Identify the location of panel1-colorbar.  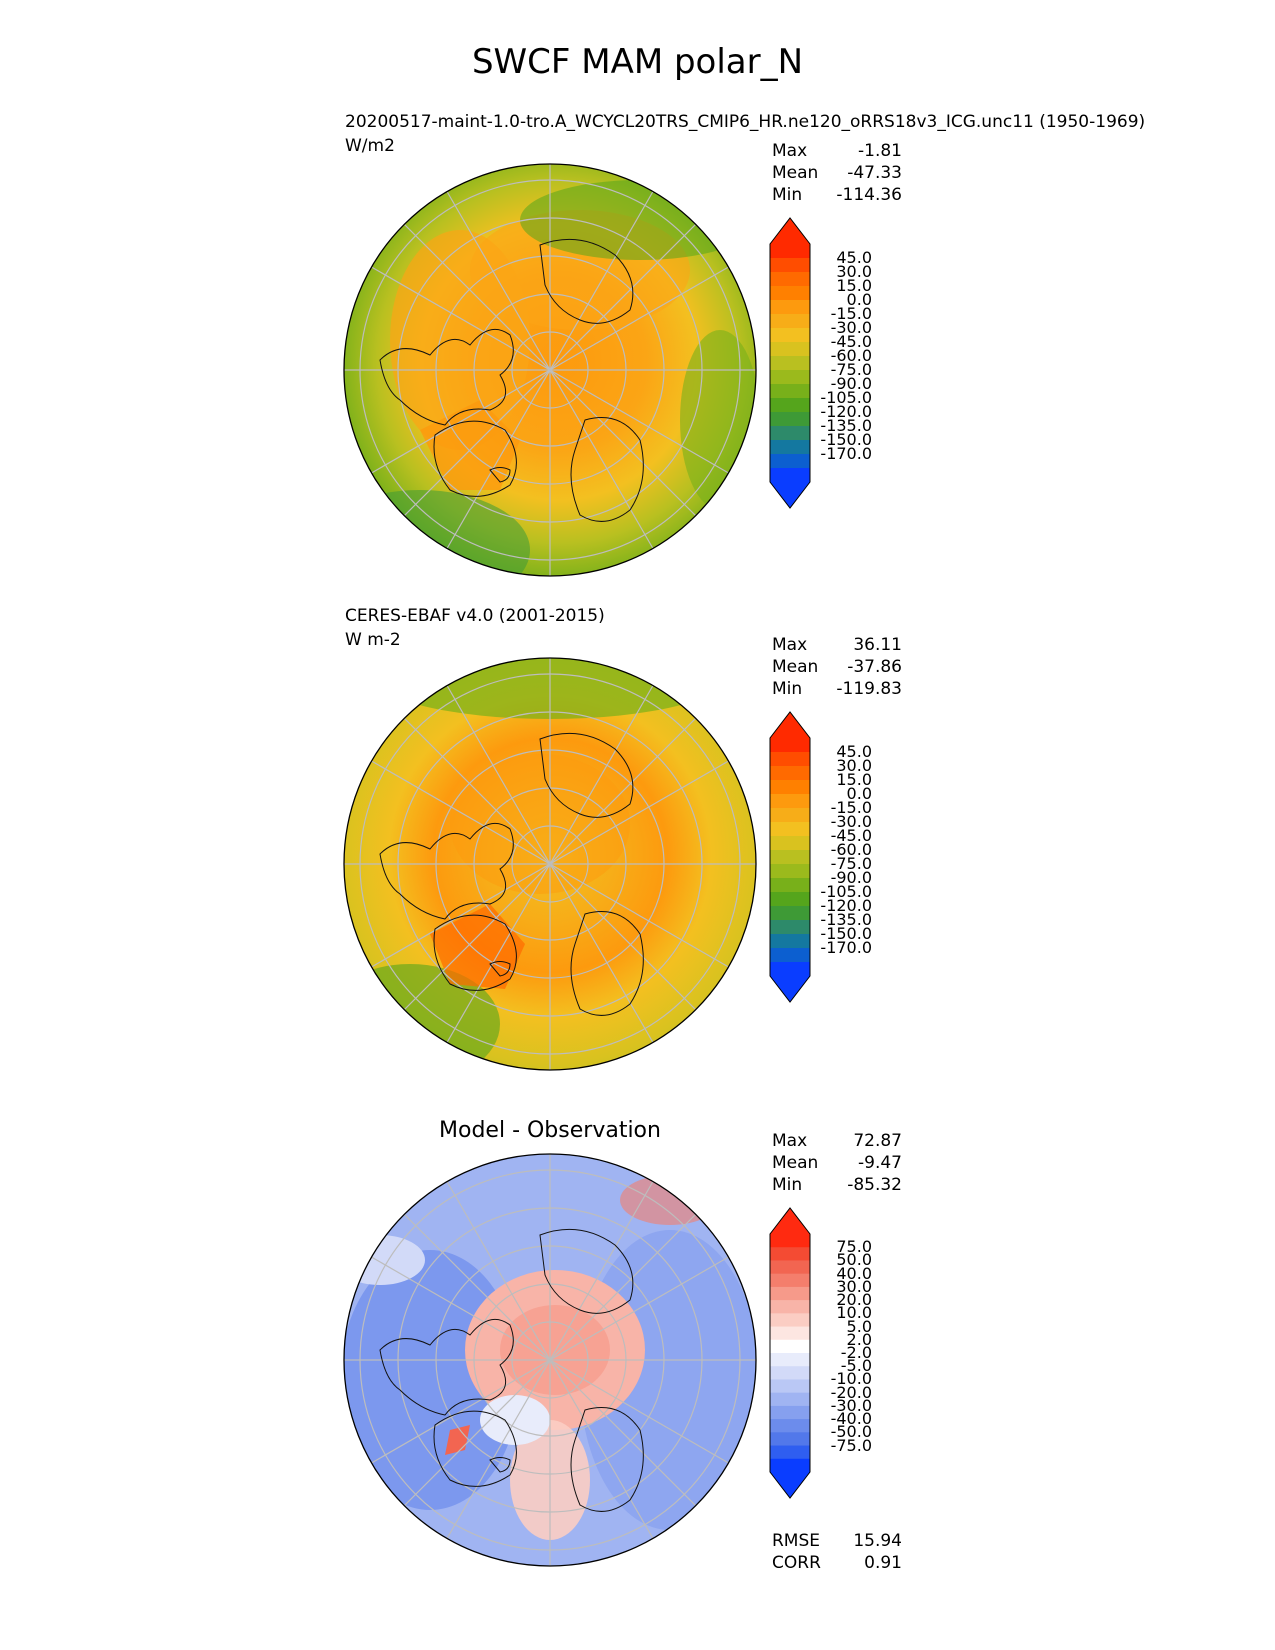
(790, 363).